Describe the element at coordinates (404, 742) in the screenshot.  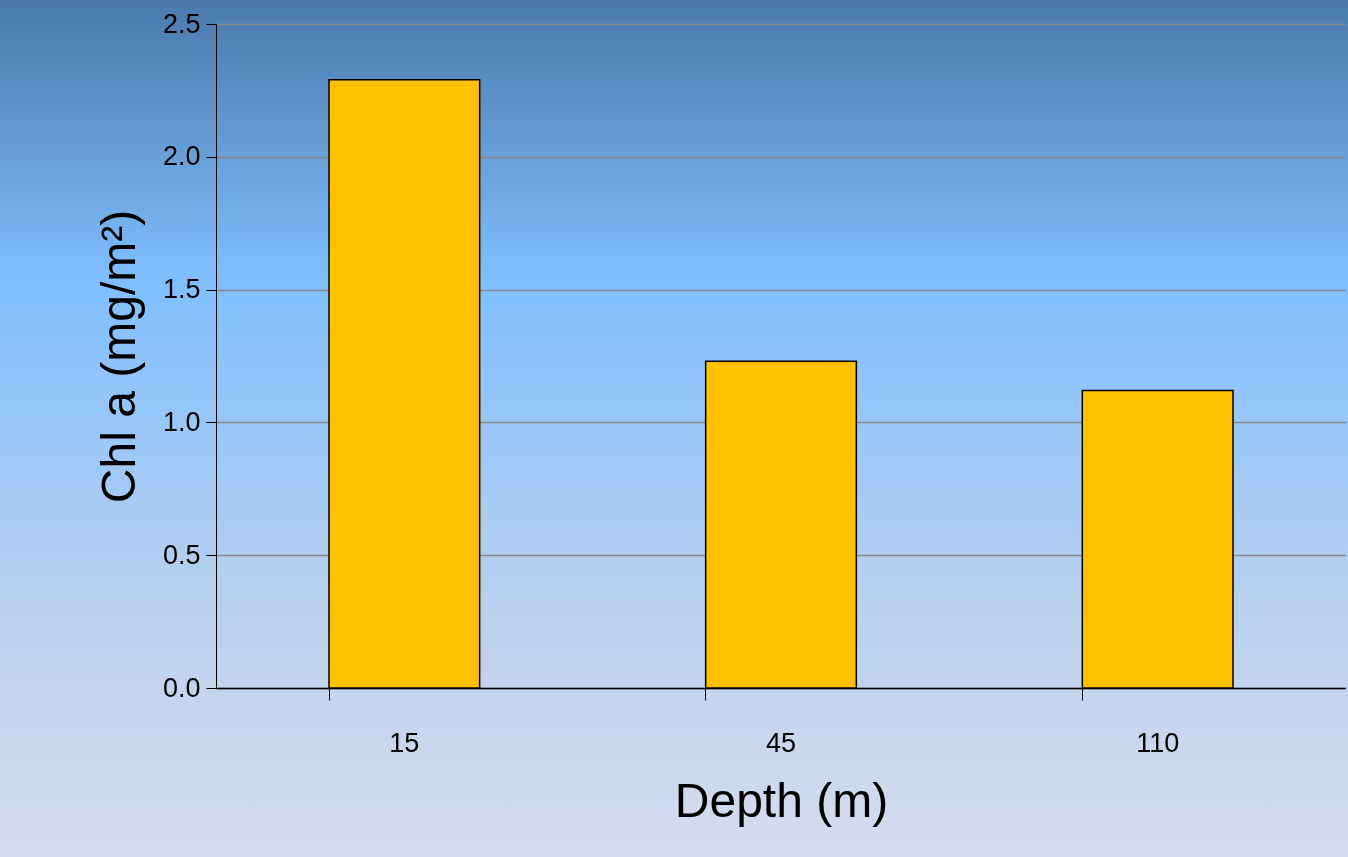
I see `x-tick-label: 15` at that location.